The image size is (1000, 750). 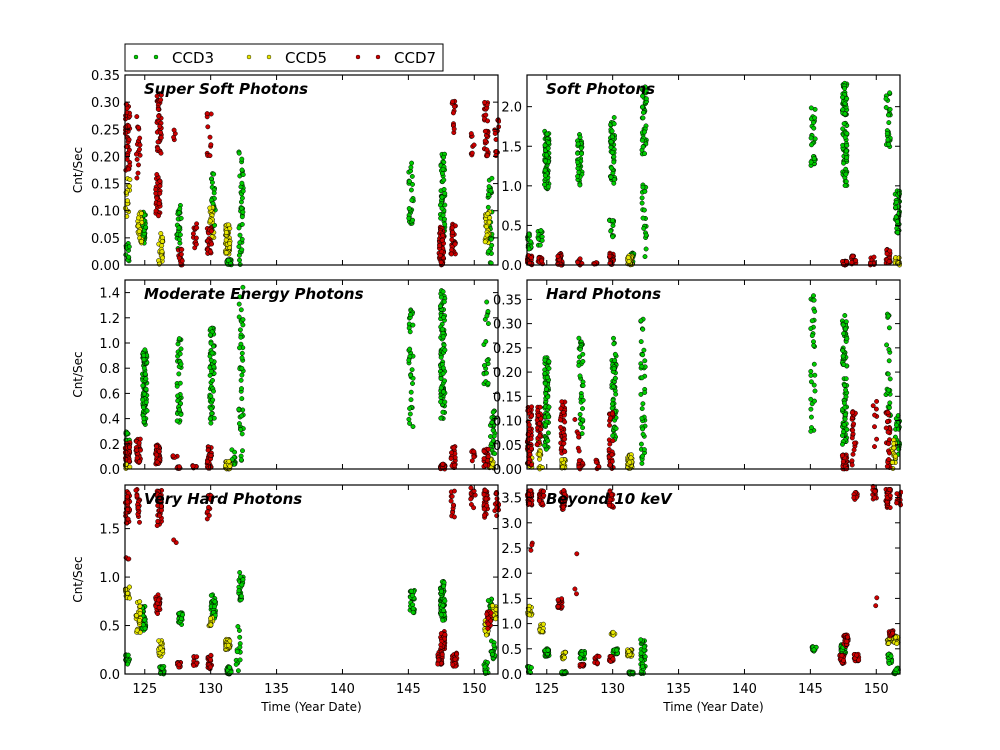 What do you see at coordinates (105, 185) in the screenshot?
I see `y-tick-label: 0.15` at bounding box center [105, 185].